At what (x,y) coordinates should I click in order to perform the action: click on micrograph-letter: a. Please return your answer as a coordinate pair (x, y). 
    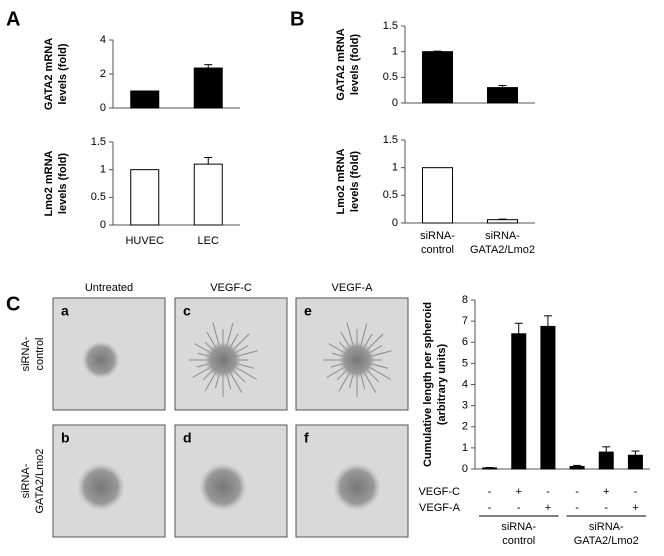
    Looking at the image, I should click on (65, 311).